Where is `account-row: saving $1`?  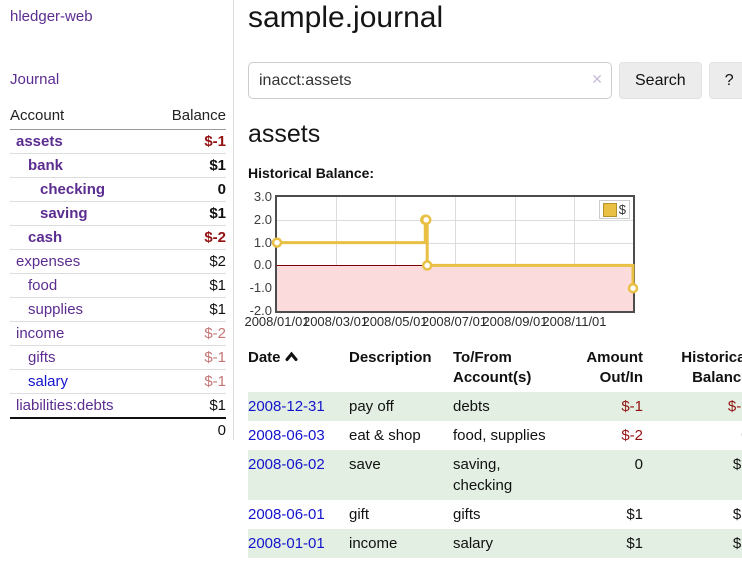 account-row: saving $1 is located at coordinates (118, 213).